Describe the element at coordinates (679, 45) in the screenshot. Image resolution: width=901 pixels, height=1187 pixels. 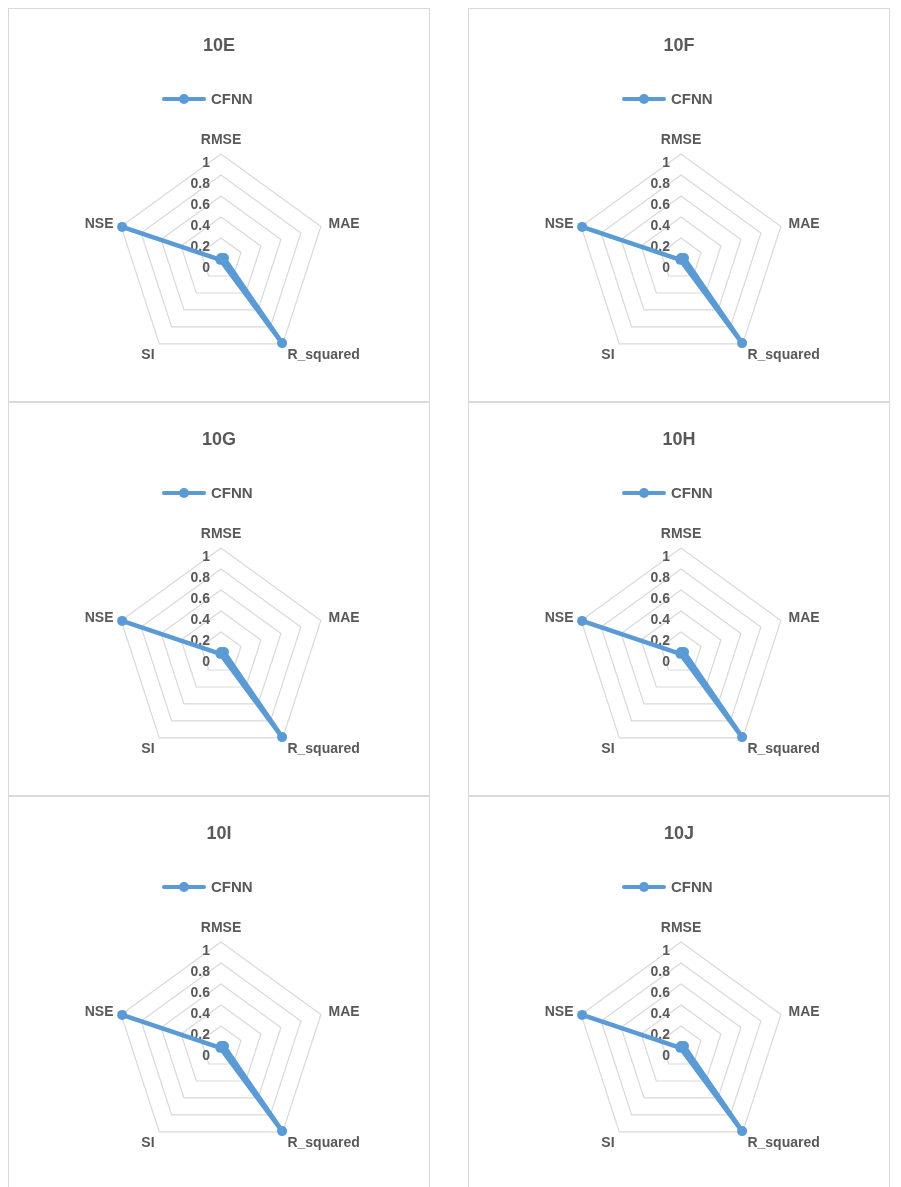
I see `chart-title: 10F` at that location.